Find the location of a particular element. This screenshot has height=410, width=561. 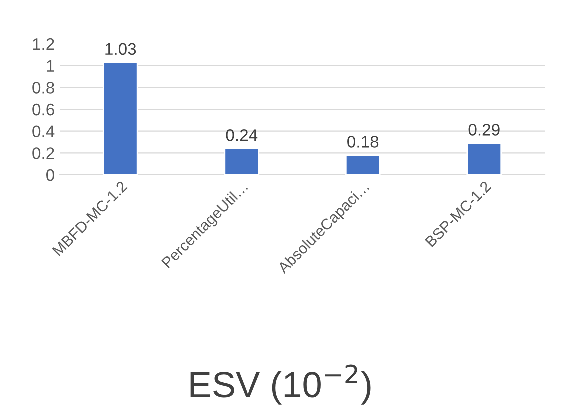

data-label: 0.24 is located at coordinates (242, 136).